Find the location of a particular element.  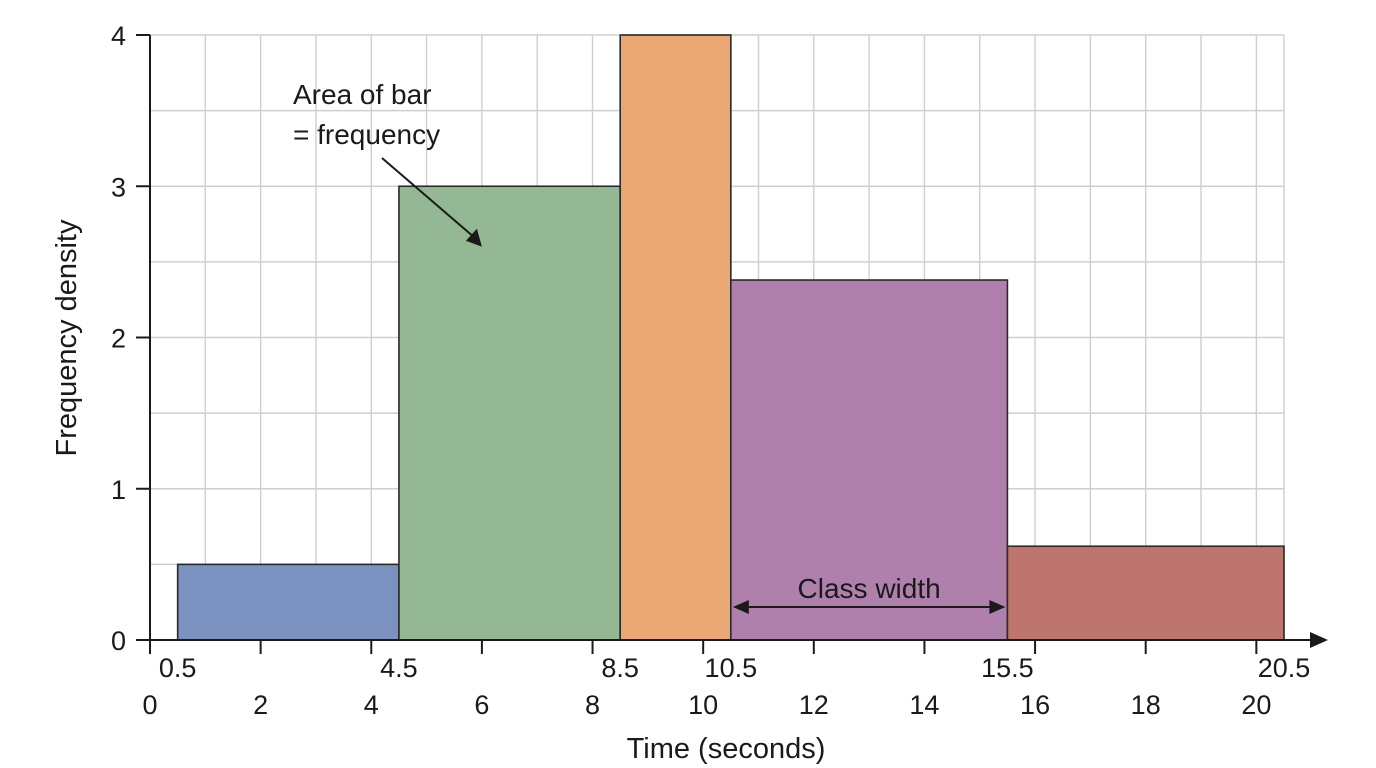

x-axis-arrowhead is located at coordinates (1319, 640).